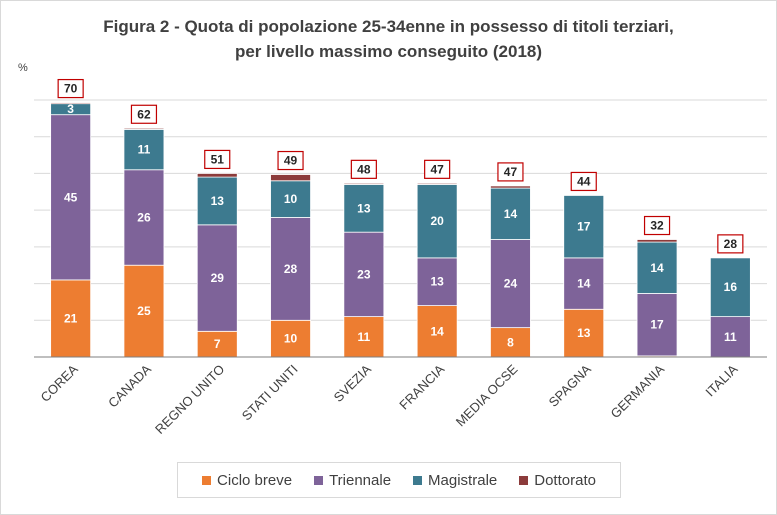 Image resolution: width=777 pixels, height=515 pixels. I want to click on data-label: 7, so click(217, 344).